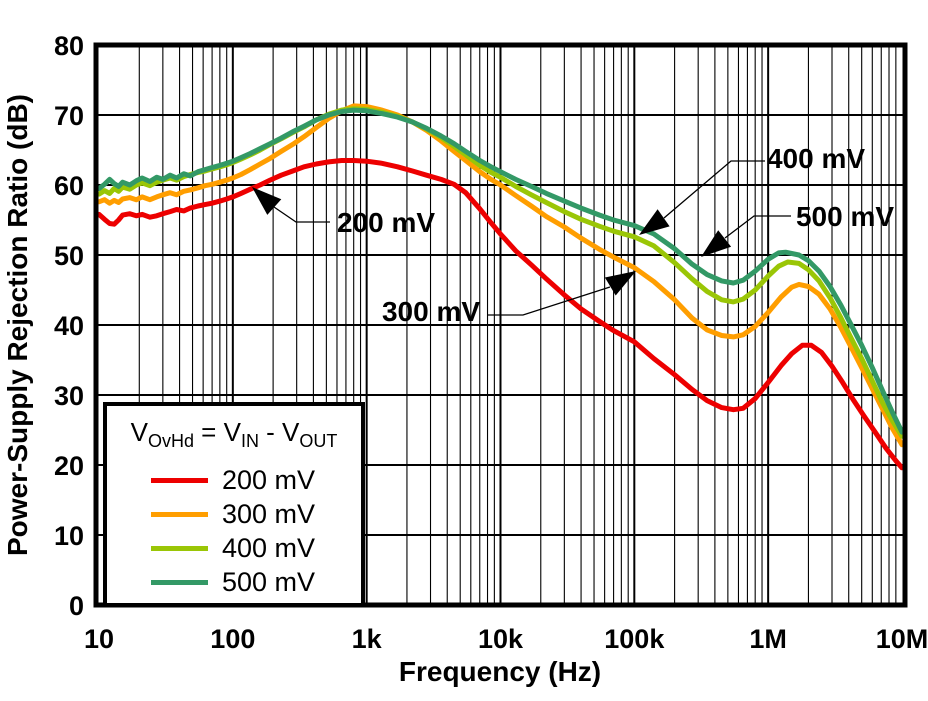 This screenshot has height=701, width=928. I want to click on x-tick-label: 100k, so click(634, 639).